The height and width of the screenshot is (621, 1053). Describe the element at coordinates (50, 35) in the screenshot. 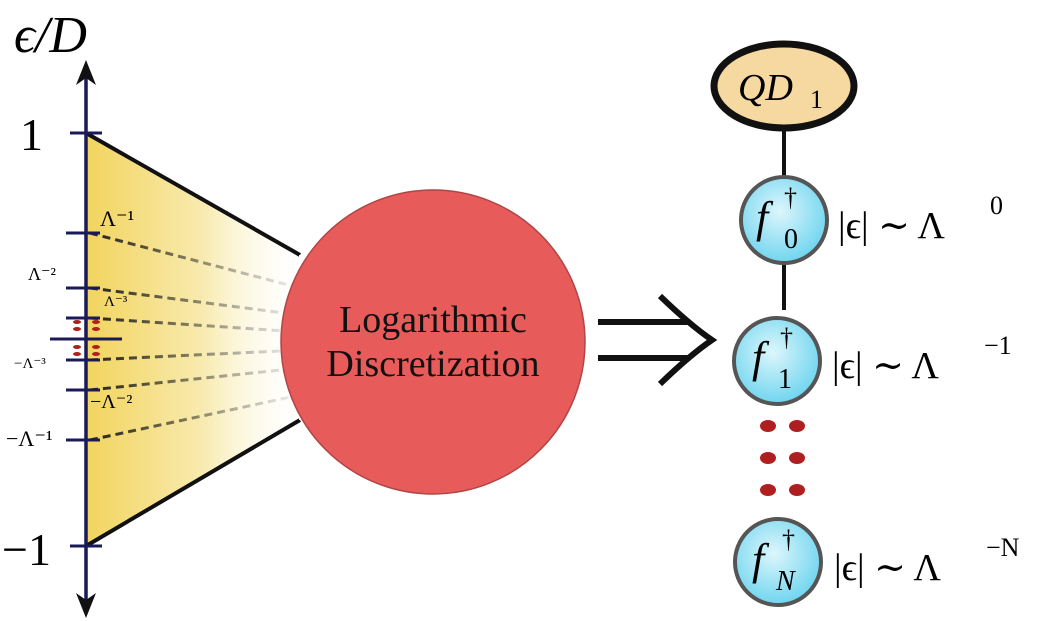

I see `axis-label: ϵ/D` at that location.